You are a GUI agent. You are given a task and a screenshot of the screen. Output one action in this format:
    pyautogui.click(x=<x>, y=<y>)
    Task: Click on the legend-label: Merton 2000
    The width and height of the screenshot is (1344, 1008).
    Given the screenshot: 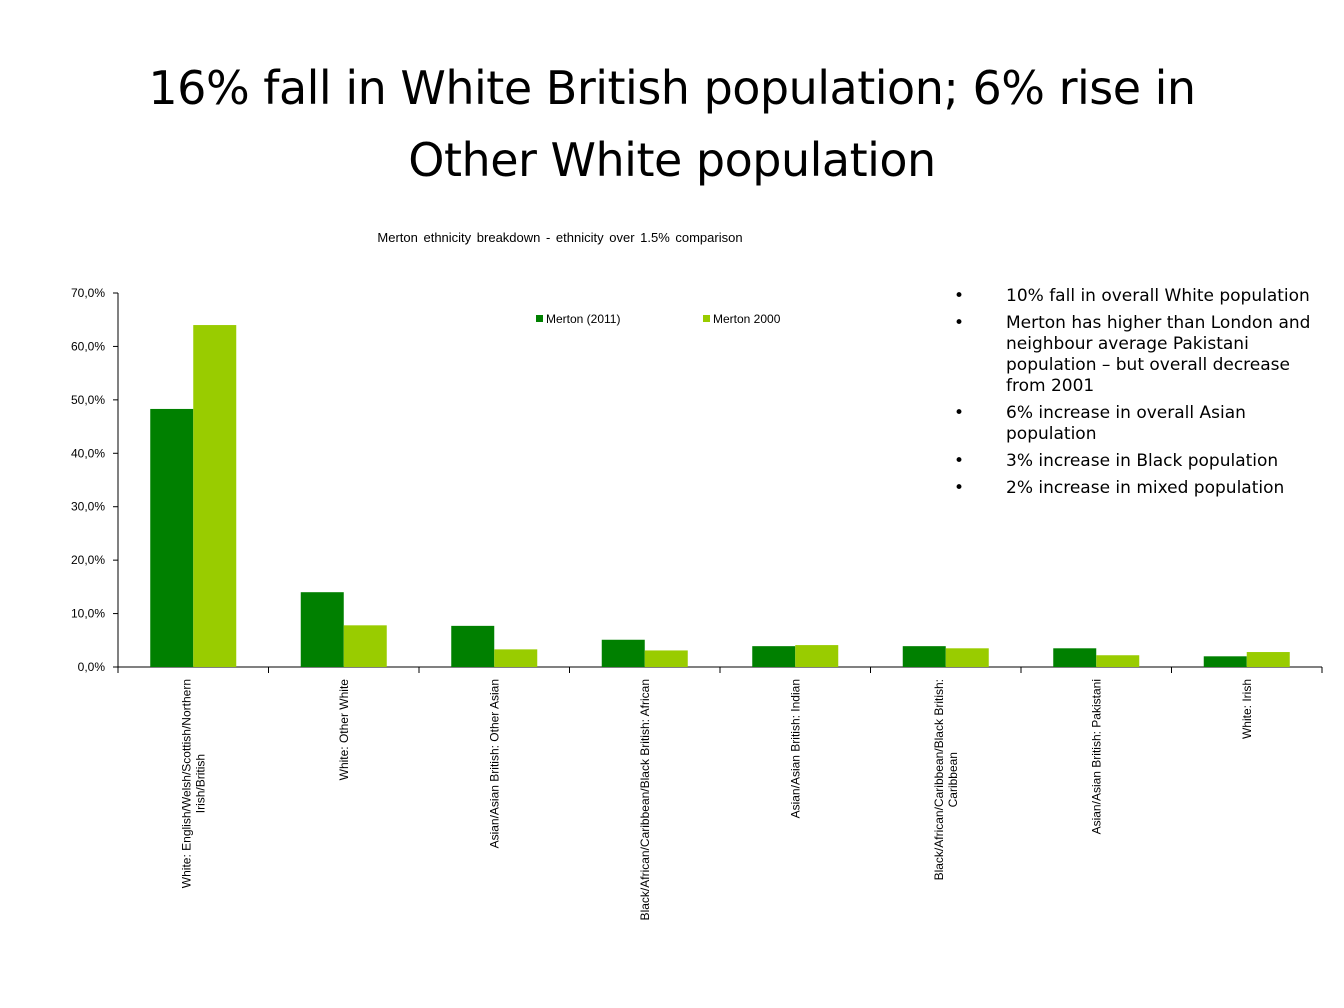 What is the action you would take?
    pyautogui.click(x=747, y=319)
    